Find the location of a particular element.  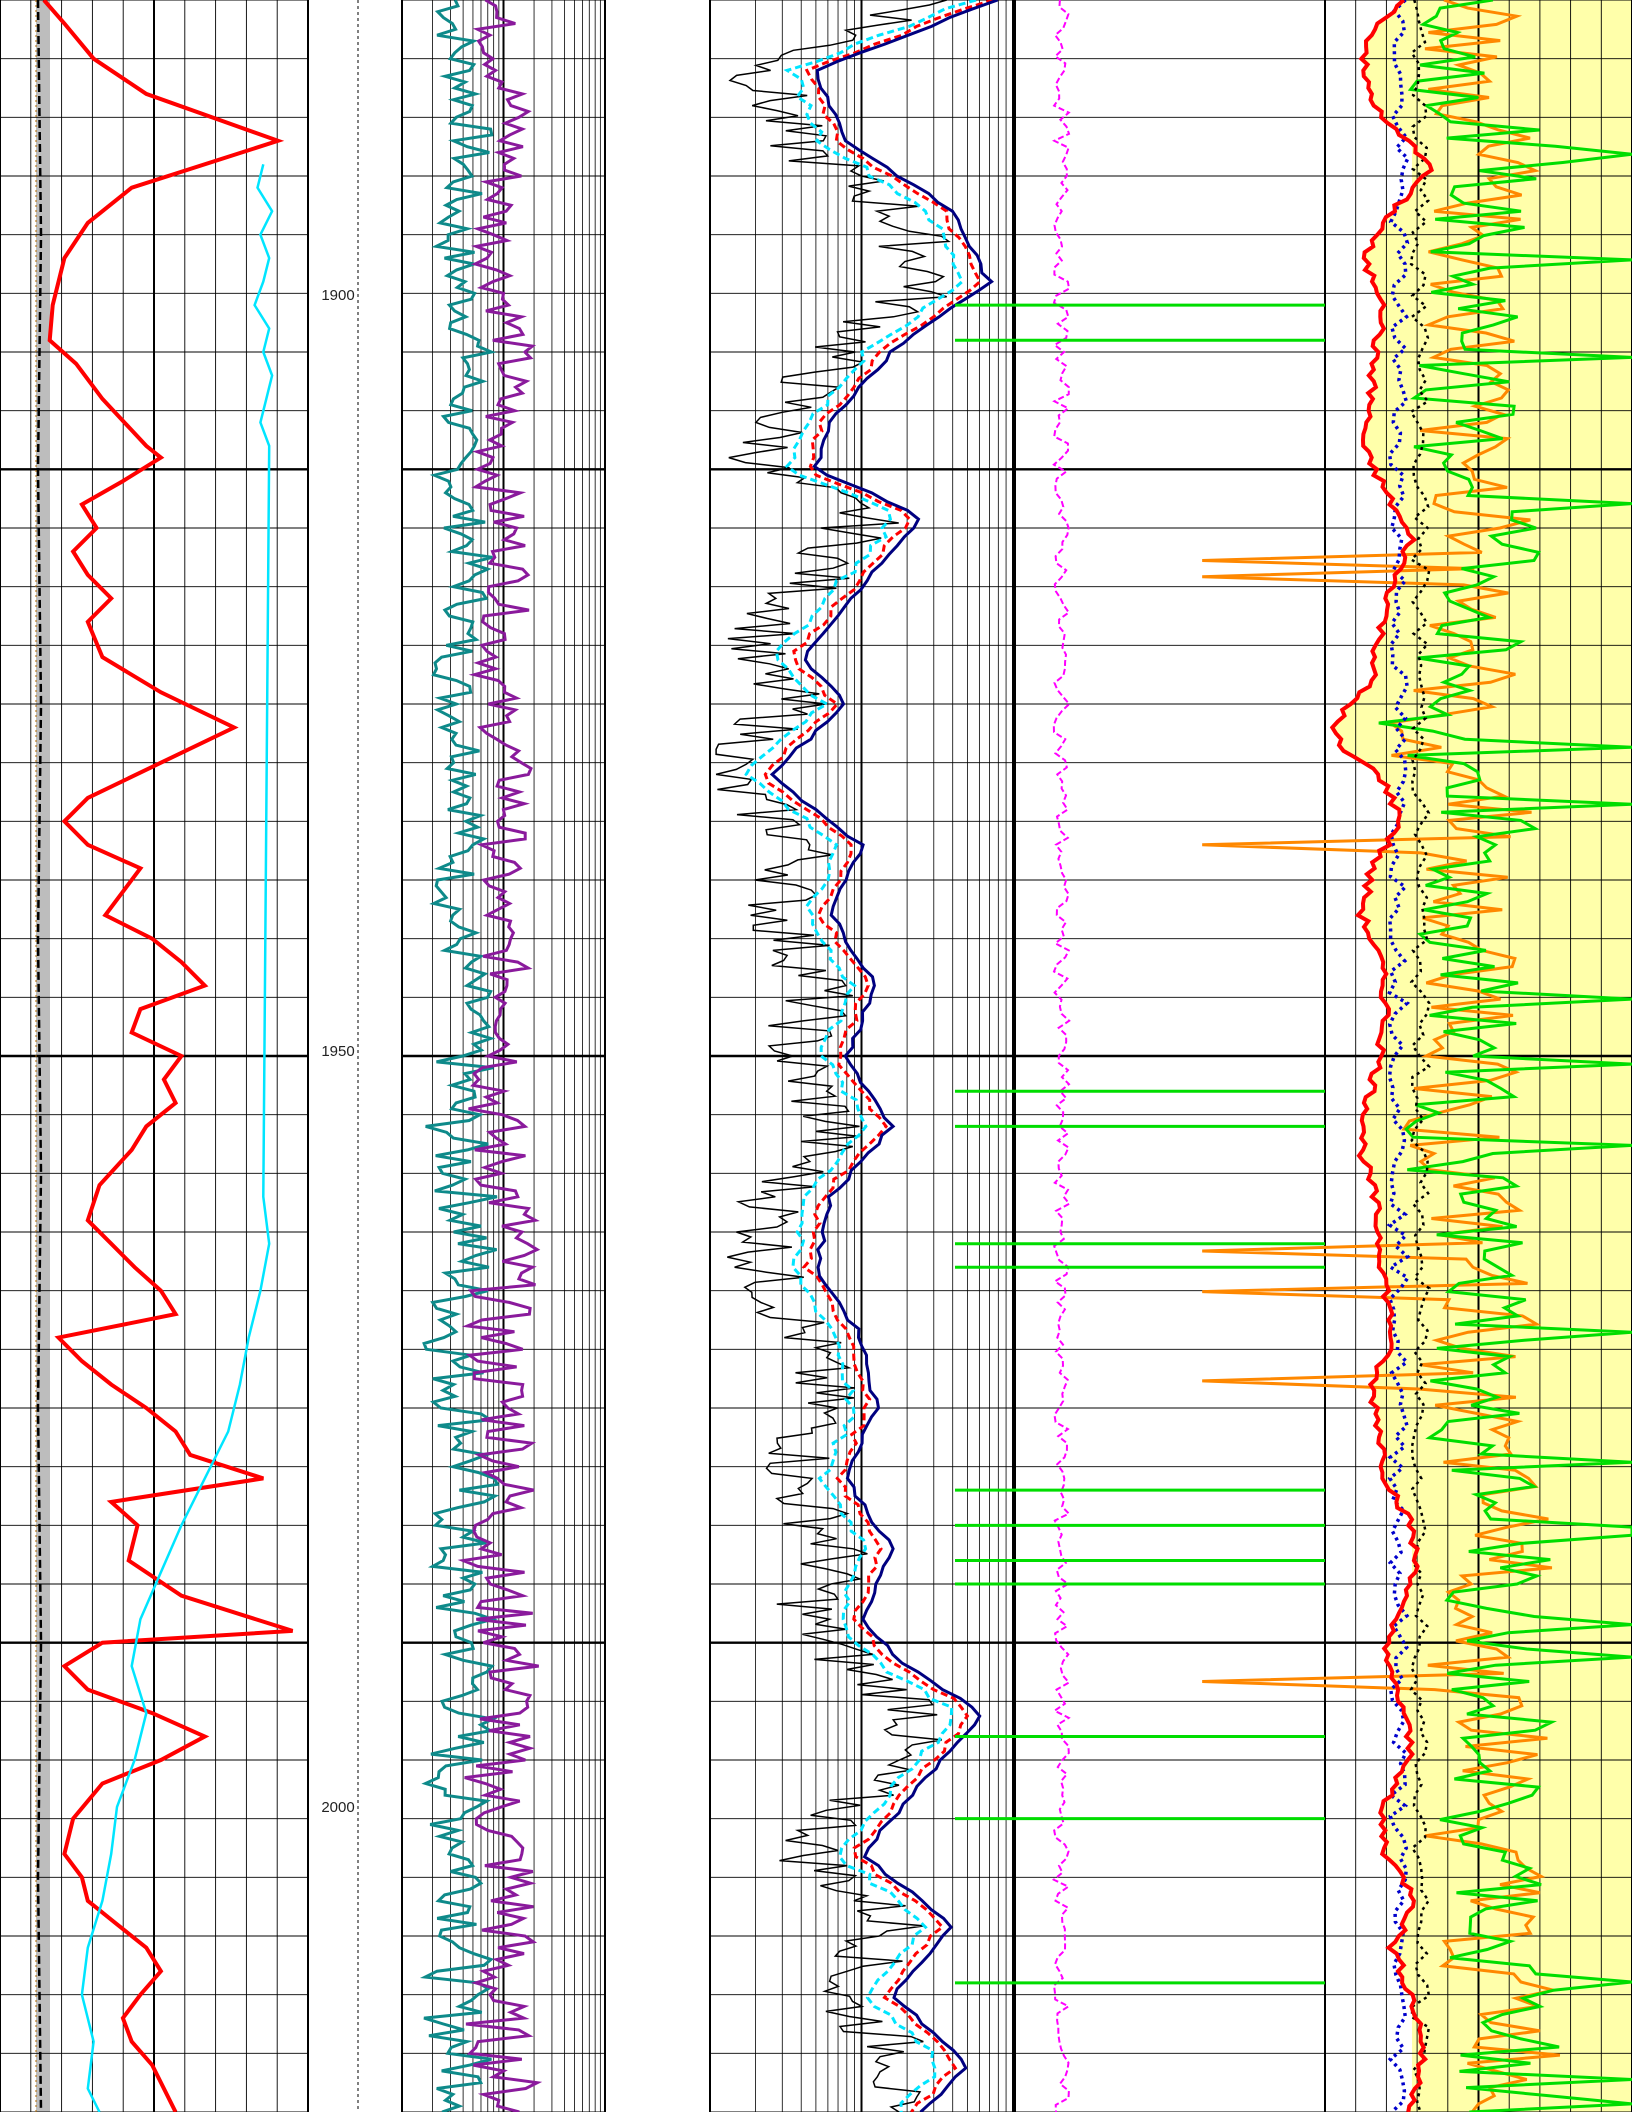

depth-axis: 1900 1950 2000 is located at coordinates (337, 1051).